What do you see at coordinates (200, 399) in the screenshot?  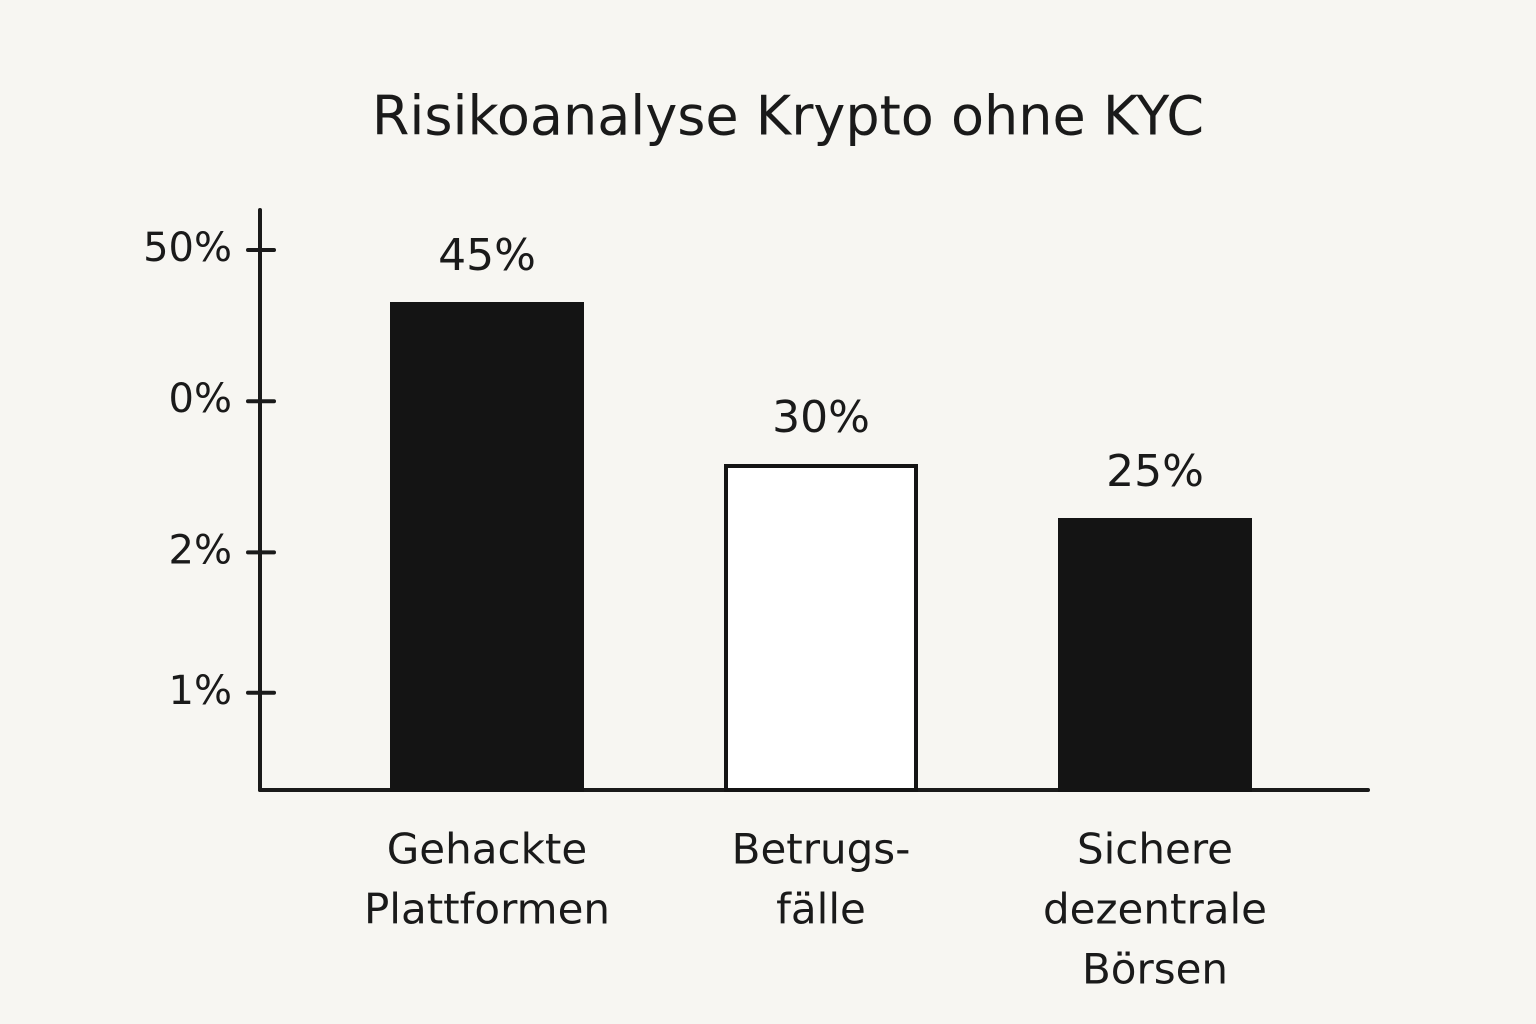 I see `y-tick-label: 0%` at bounding box center [200, 399].